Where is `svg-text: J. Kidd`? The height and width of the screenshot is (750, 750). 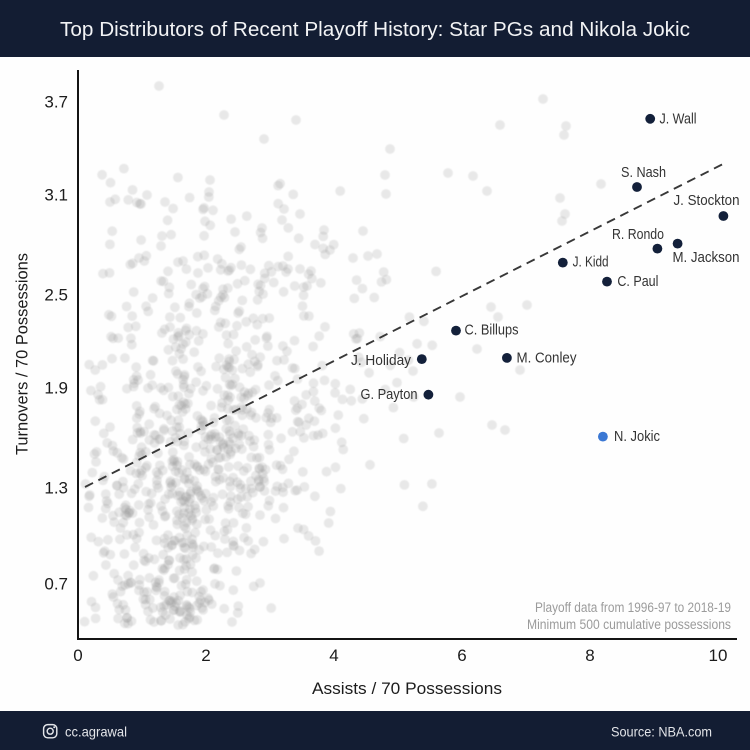 svg-text: J. Kidd is located at coordinates (591, 262).